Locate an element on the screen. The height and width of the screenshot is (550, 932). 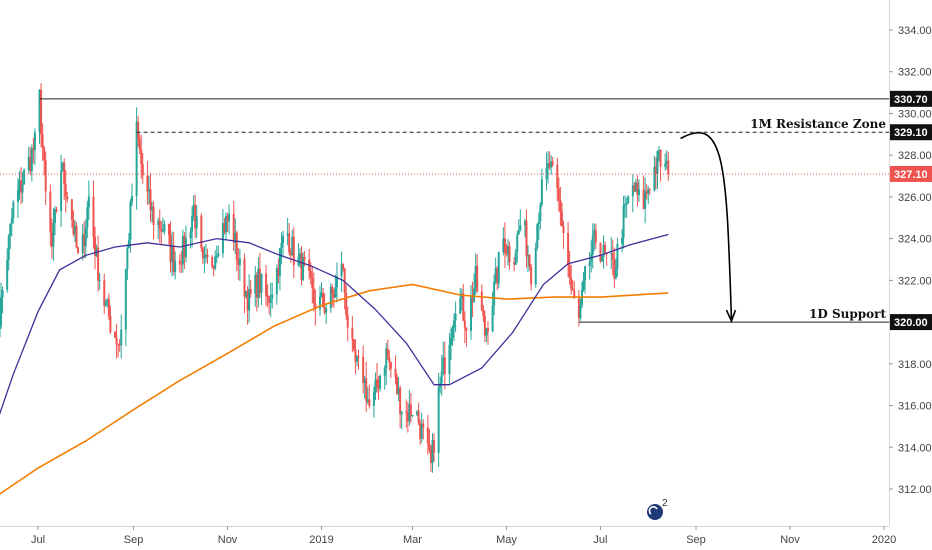
level-annotation: 1M Resistance Zone is located at coordinates (818, 124).